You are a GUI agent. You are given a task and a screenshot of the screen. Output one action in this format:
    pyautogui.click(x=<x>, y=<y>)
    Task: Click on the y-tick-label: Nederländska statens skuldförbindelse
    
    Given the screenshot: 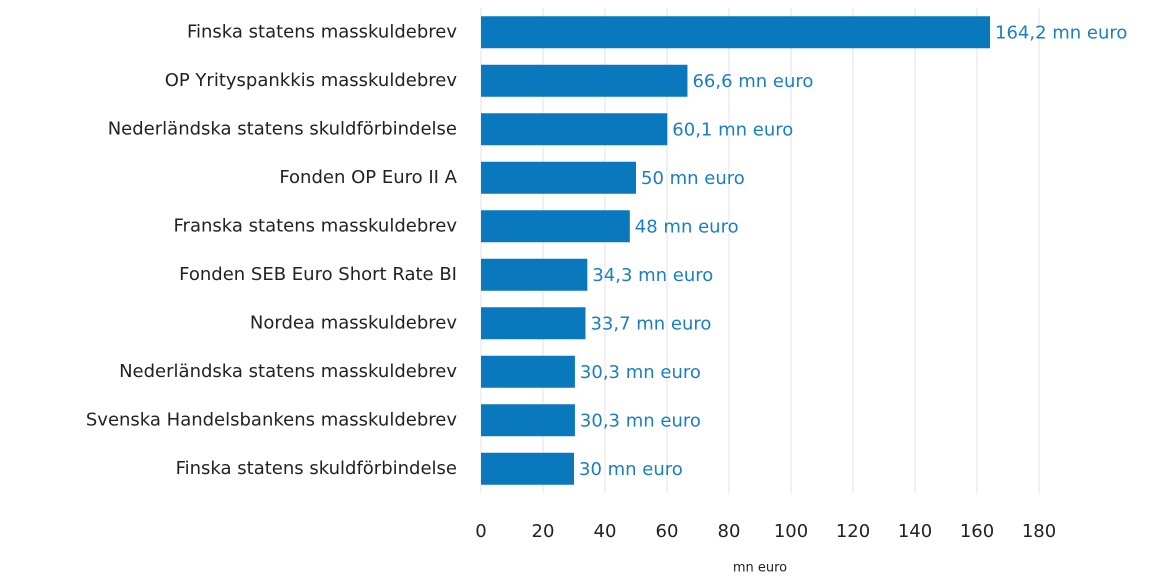 What is the action you would take?
    pyautogui.click(x=282, y=128)
    